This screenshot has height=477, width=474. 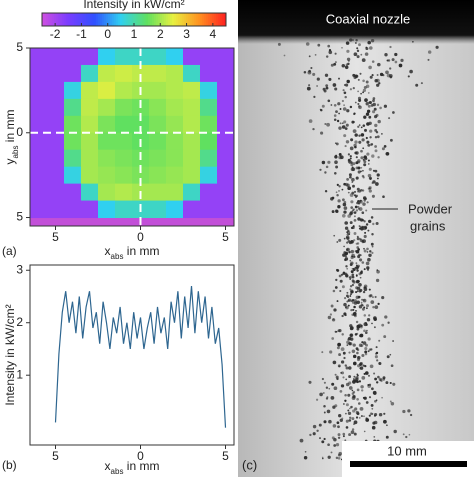 What do you see at coordinates (225, 237) in the screenshot?
I see `x-tick-label: 5` at bounding box center [225, 237].